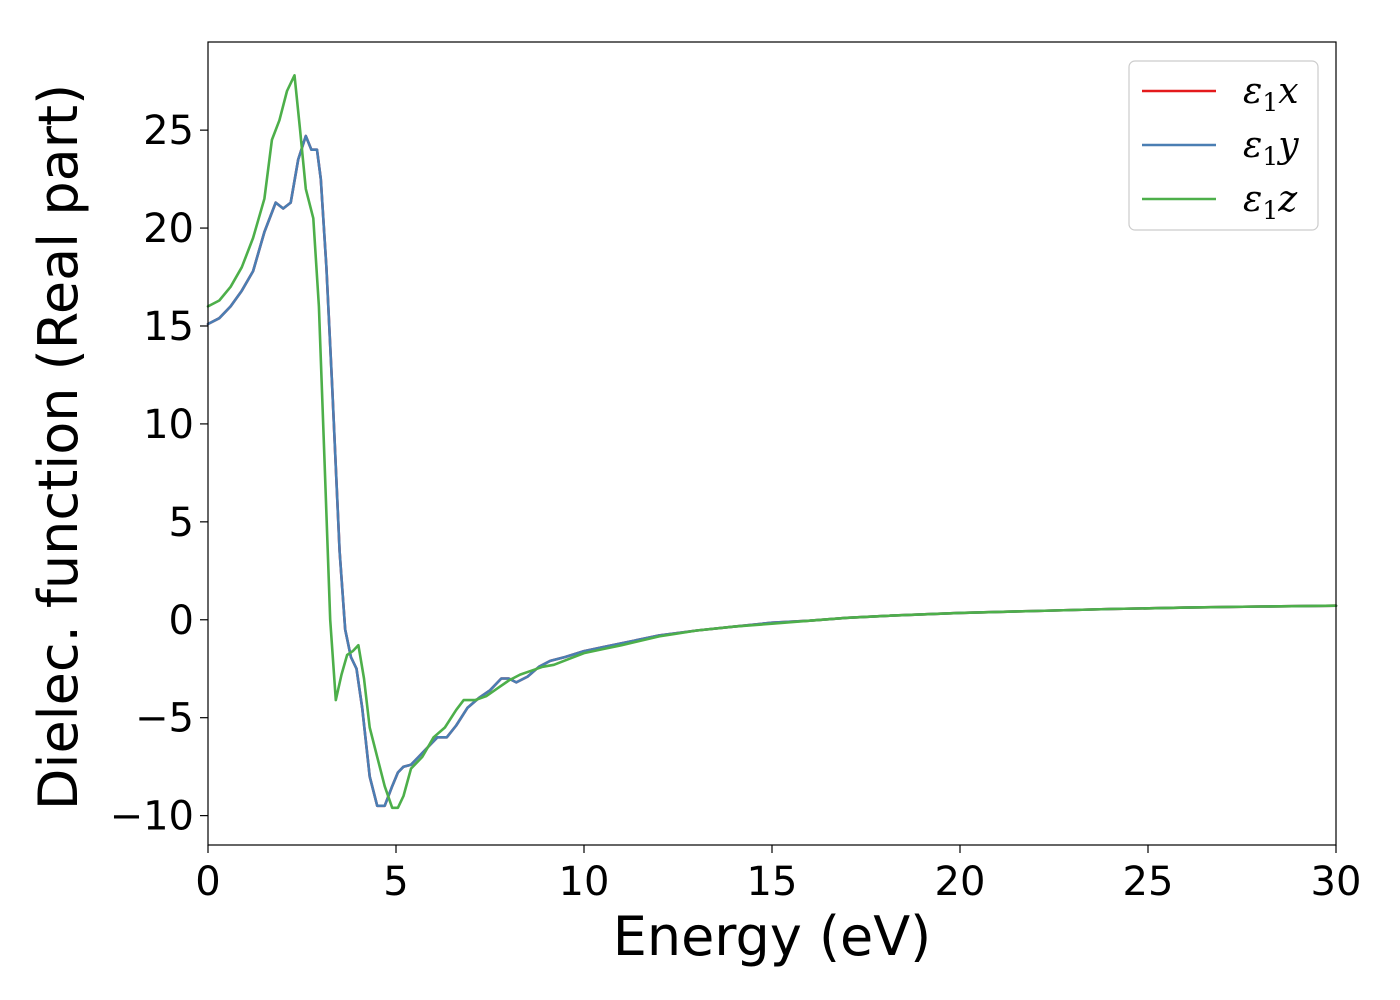  I want to click on legend-label-y: ε1y, so click(1271, 148).